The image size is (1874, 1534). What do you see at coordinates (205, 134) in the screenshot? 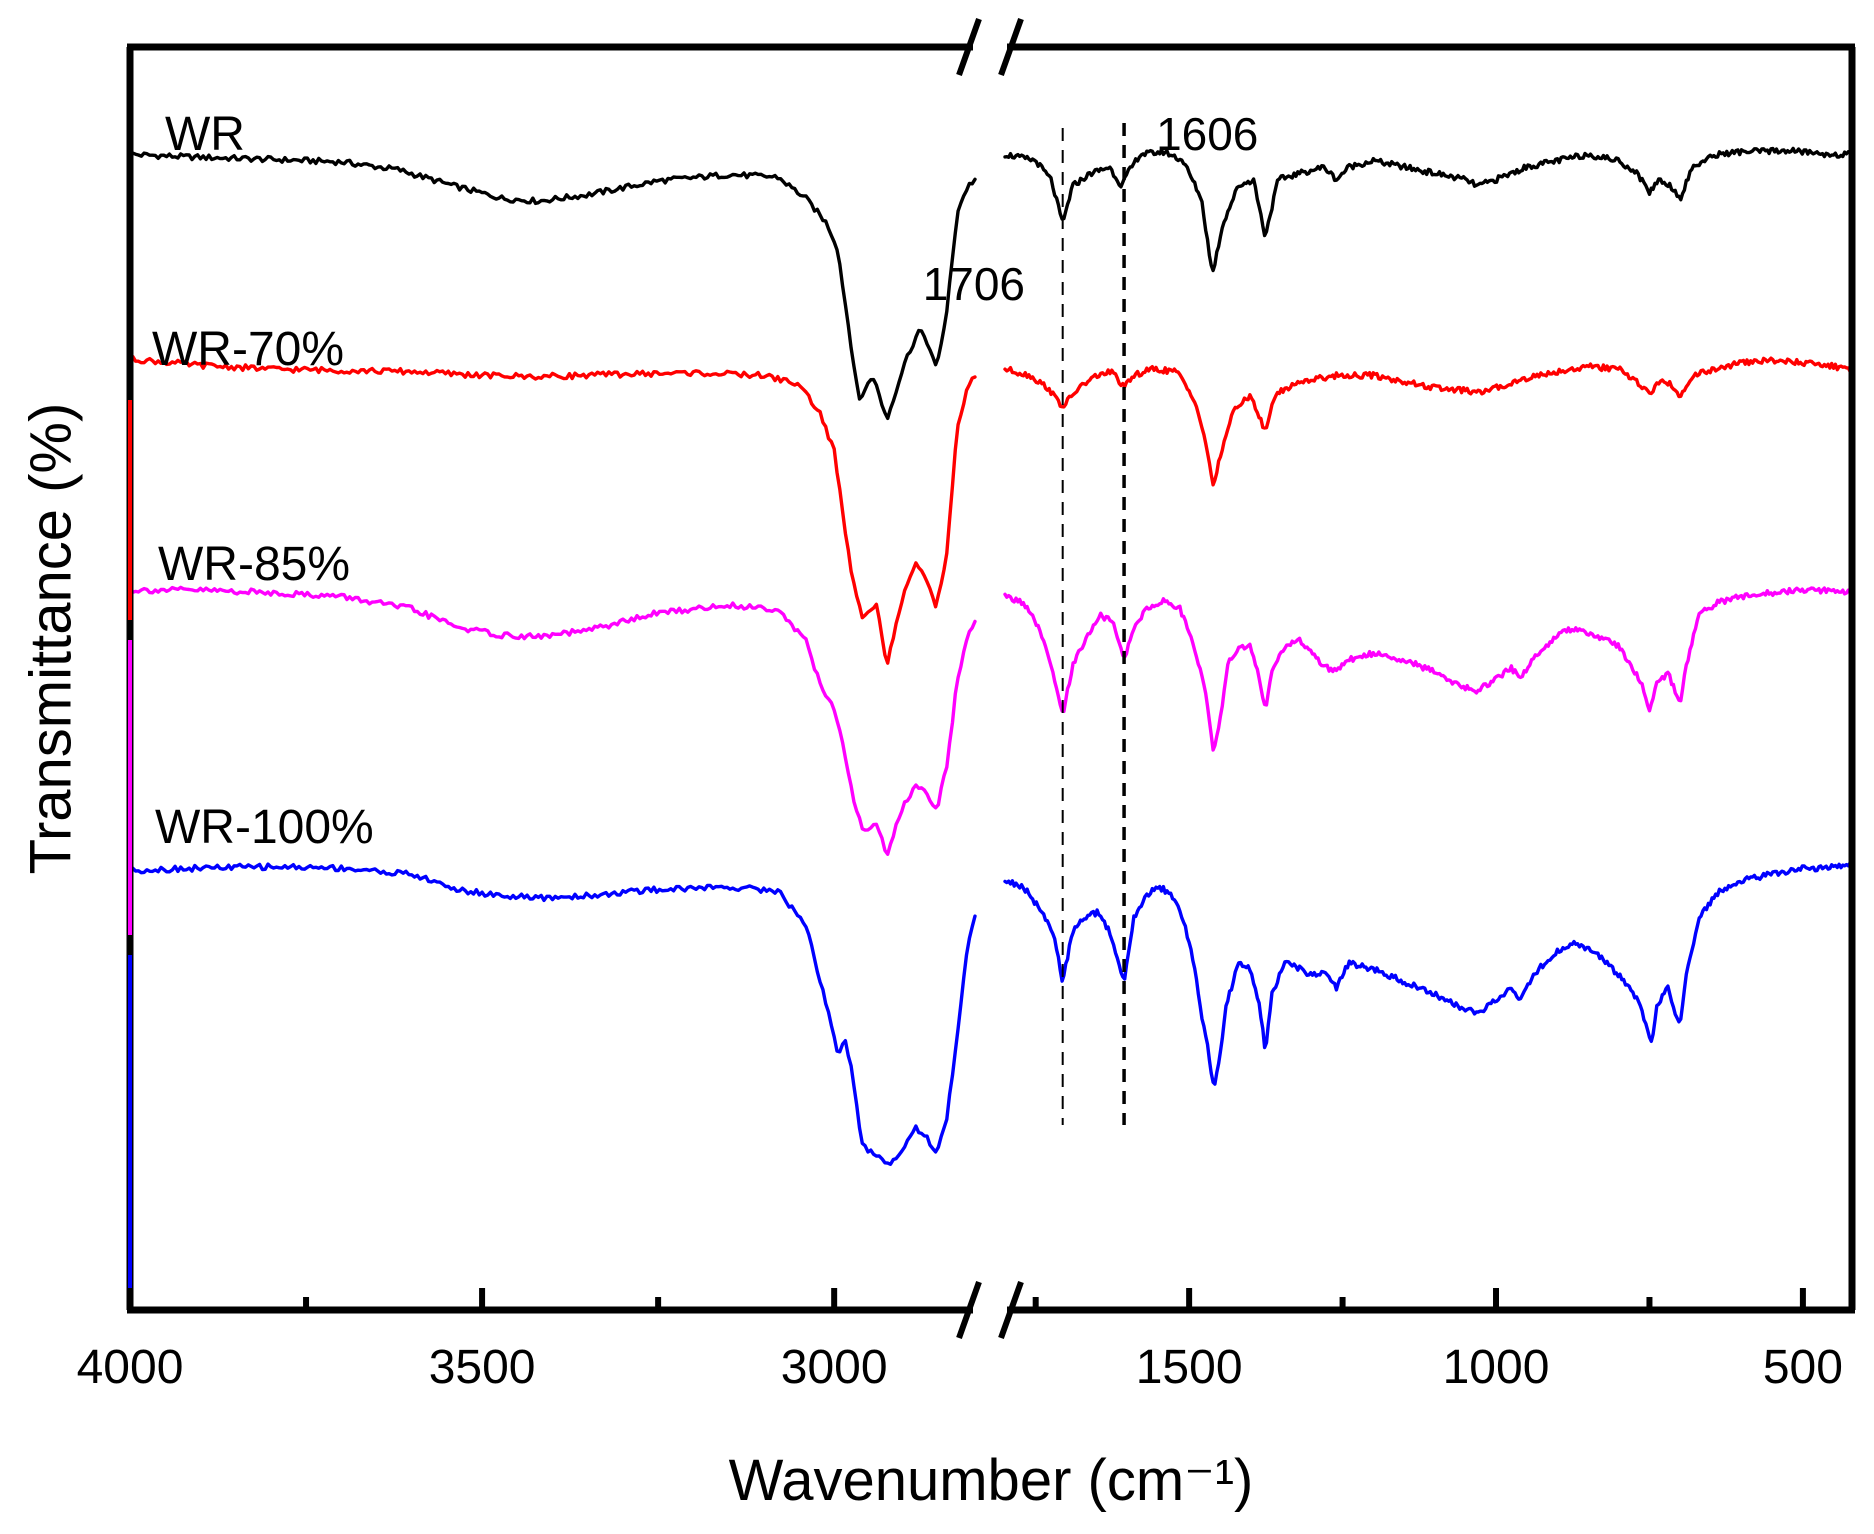
I see `series-label-1: WR` at bounding box center [205, 134].